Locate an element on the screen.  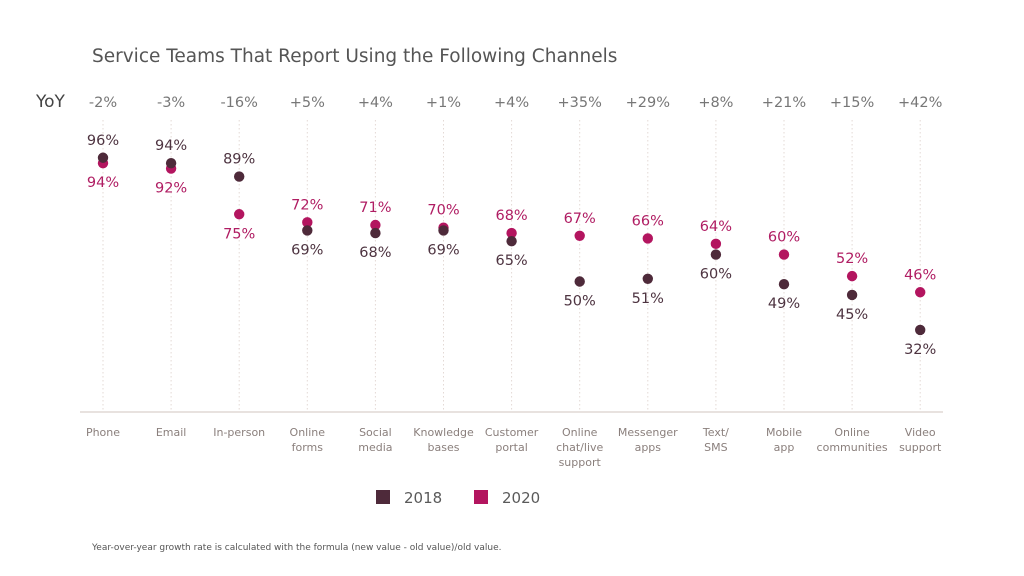
data-label-2020: 67% is located at coordinates (580, 219).